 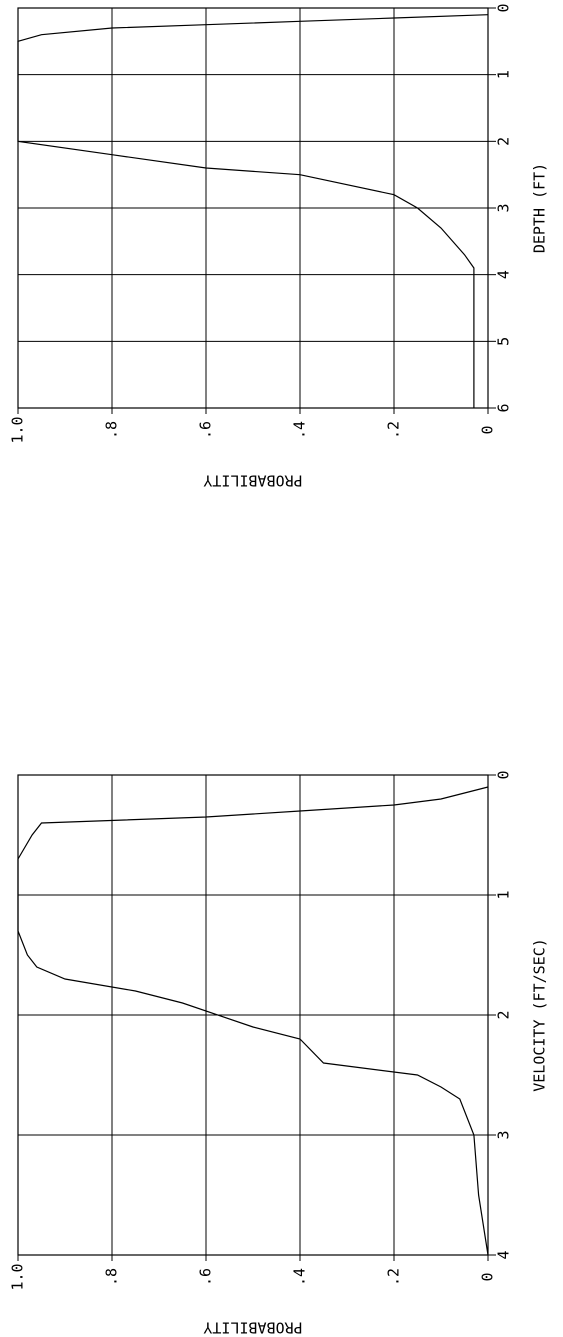 What do you see at coordinates (504, 407) in the screenshot?
I see `x-tick-label: 6` at bounding box center [504, 407].